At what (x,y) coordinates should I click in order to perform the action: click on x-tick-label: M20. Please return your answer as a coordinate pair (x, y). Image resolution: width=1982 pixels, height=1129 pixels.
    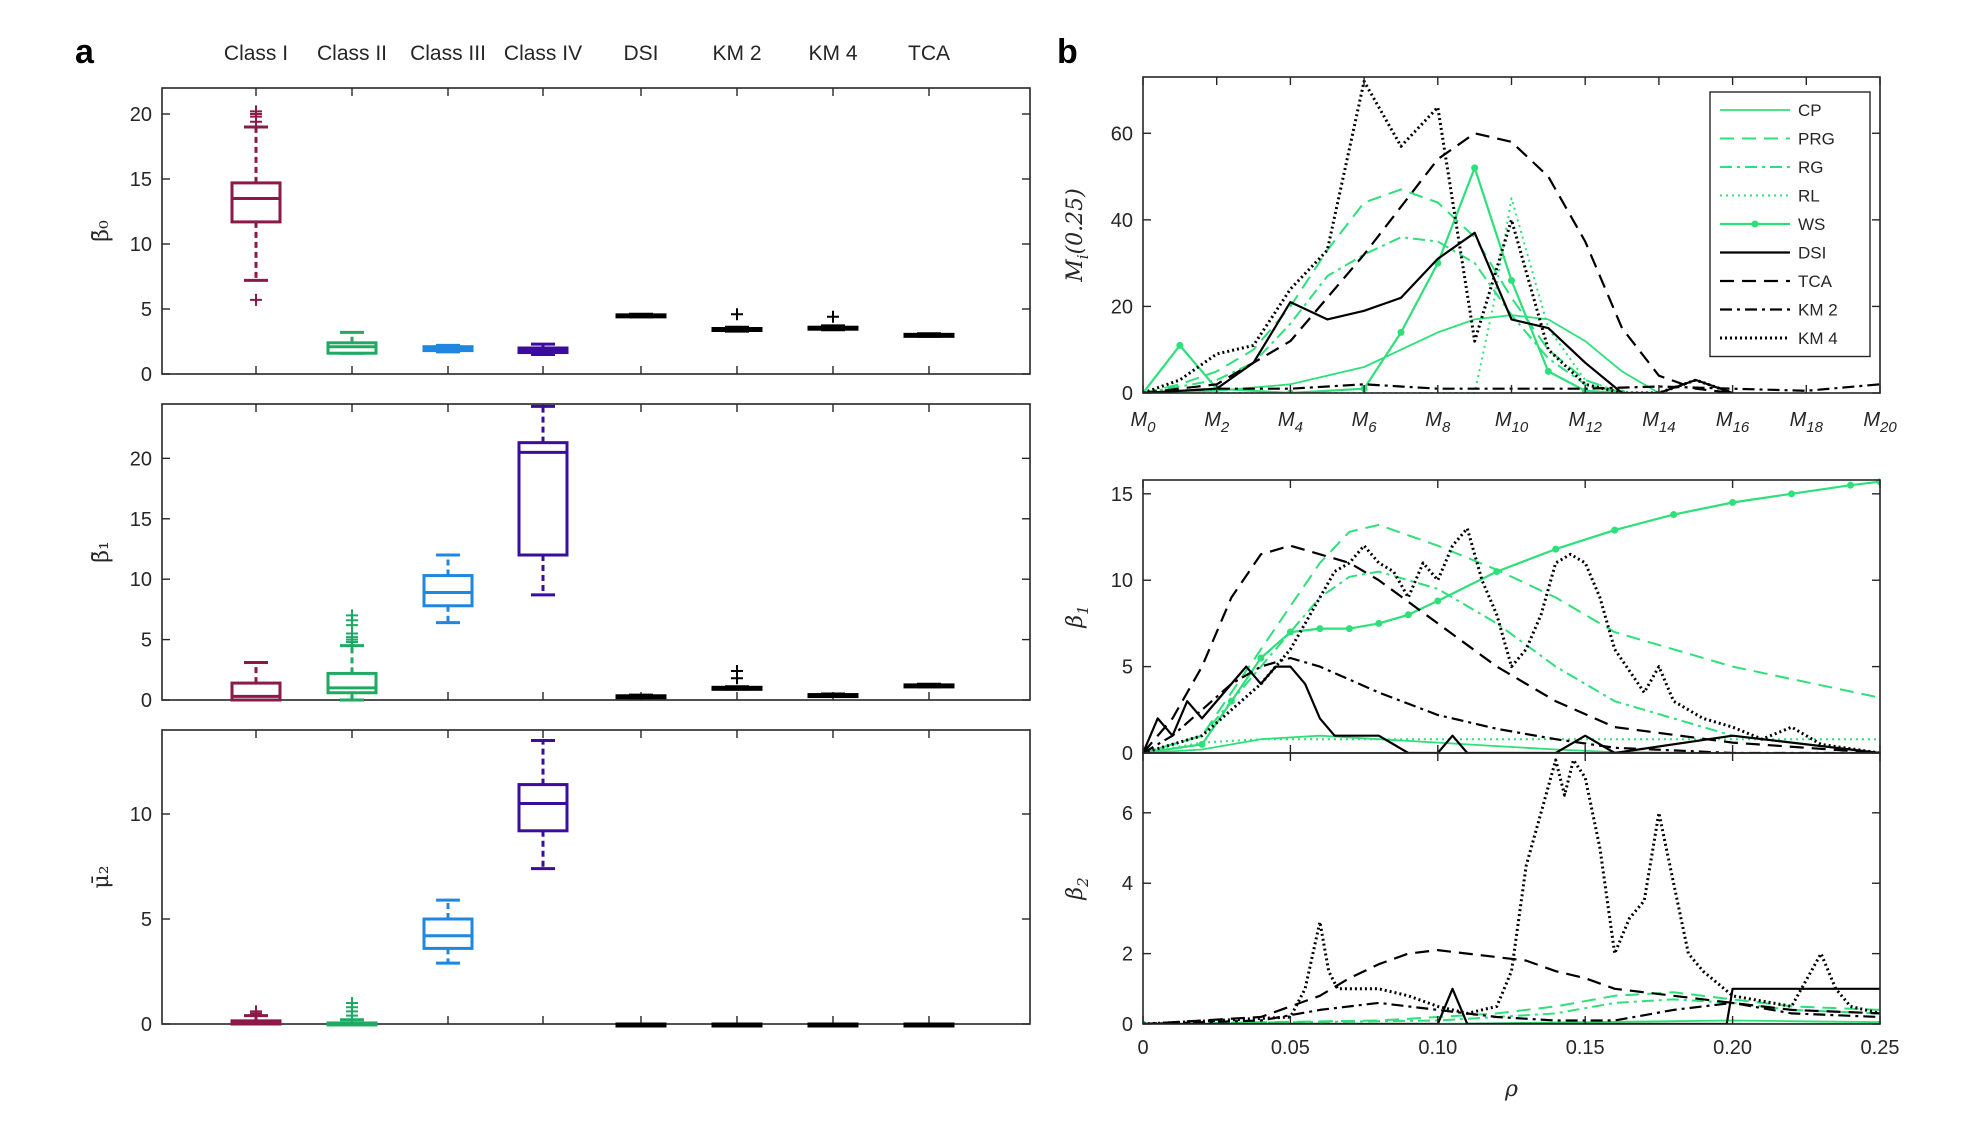
    Looking at the image, I should click on (1880, 422).